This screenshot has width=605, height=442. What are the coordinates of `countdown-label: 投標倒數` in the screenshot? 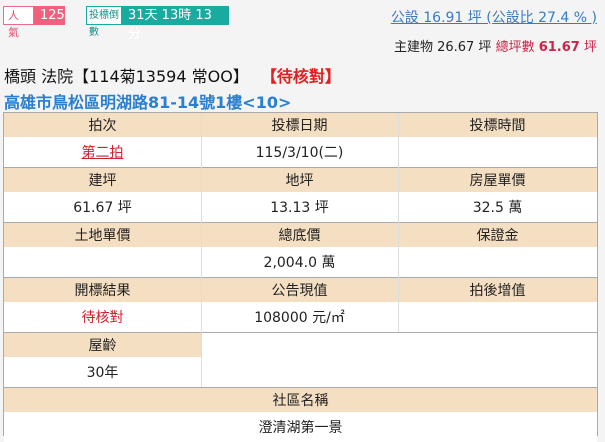 It's located at (104, 22).